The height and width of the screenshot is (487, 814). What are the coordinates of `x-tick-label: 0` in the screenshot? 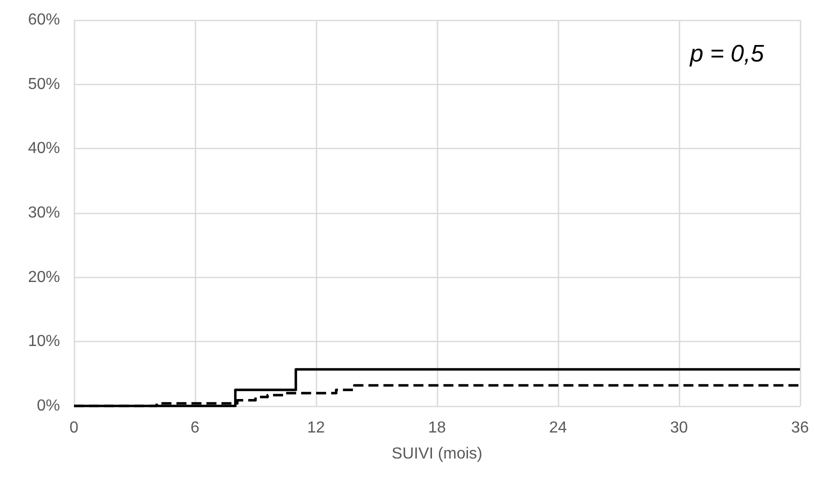 It's located at (74, 428).